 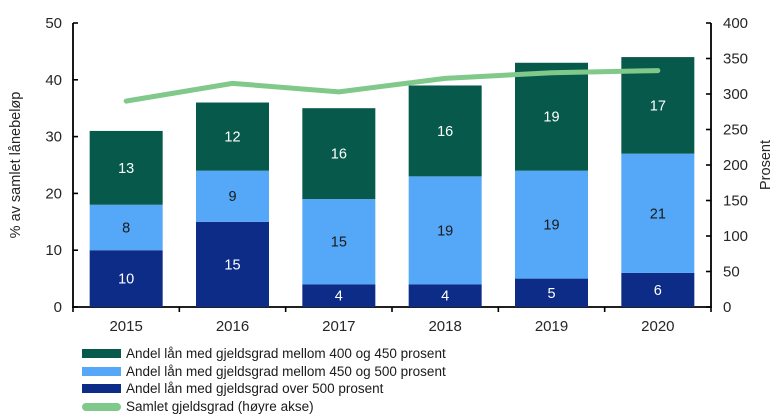 What do you see at coordinates (220, 406) in the screenshot?
I see `legend-label: Samlet gjeldsgrad (høyre akse)` at bounding box center [220, 406].